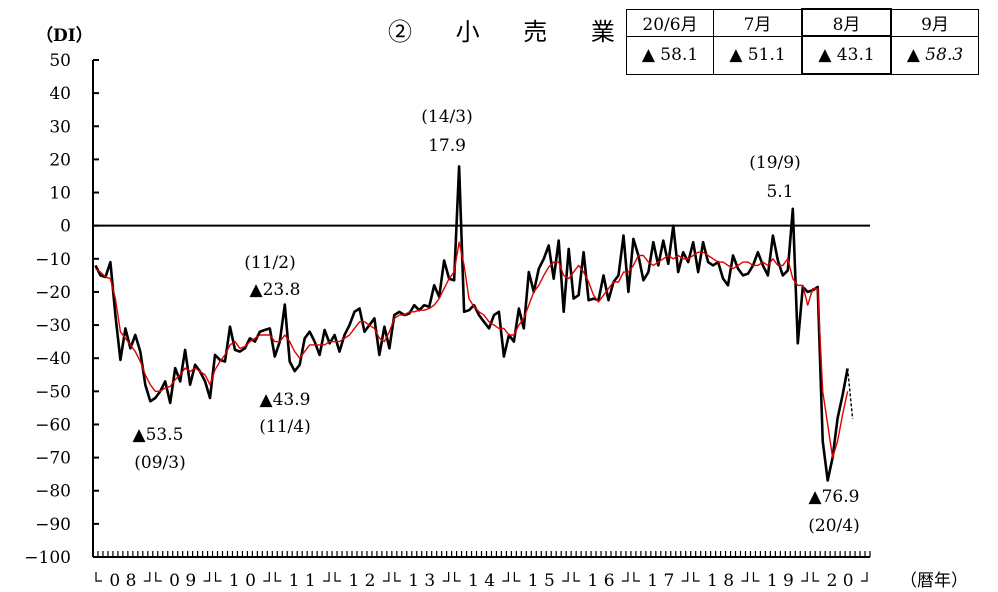  I want to click on summary-header-row: 20/6月 7月 8月 9月, so click(802, 22).